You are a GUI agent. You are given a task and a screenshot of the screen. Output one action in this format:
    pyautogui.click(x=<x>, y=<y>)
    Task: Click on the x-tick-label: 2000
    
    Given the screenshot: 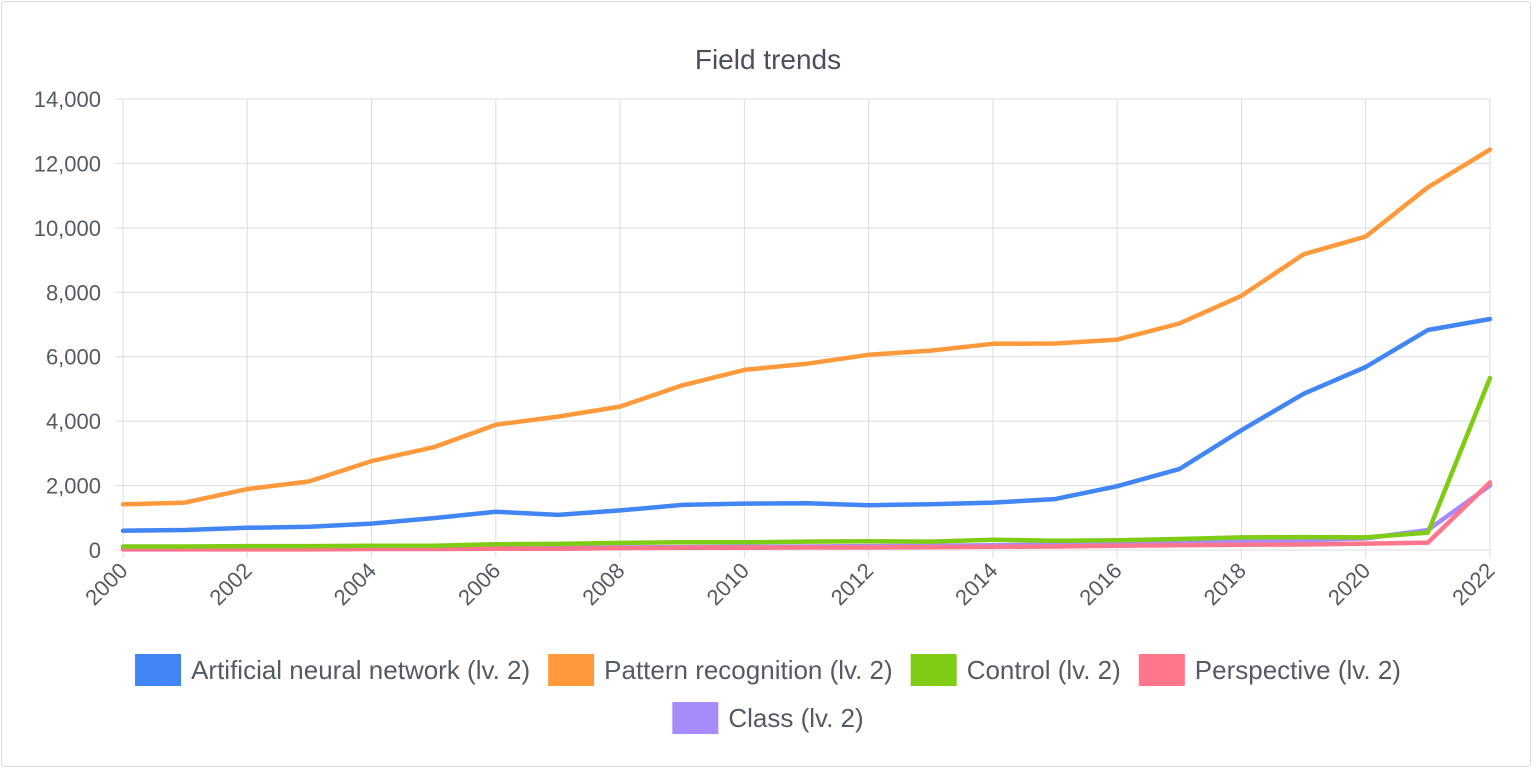 What is the action you would take?
    pyautogui.click(x=106, y=584)
    